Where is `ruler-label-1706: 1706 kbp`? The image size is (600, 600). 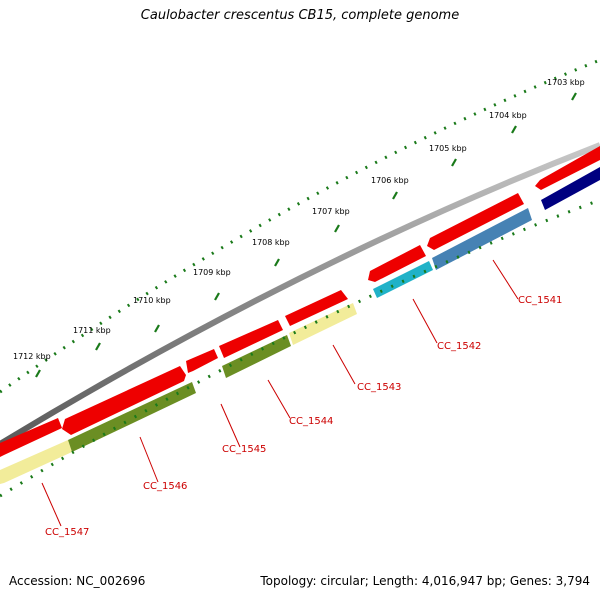 ruler-label-1706: 1706 kbp is located at coordinates (390, 180).